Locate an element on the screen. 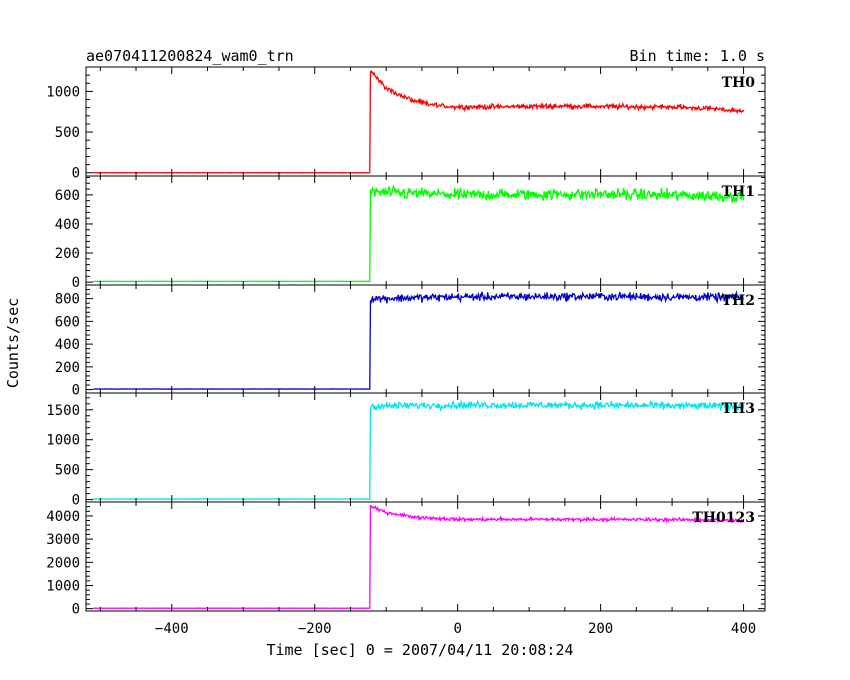 The width and height of the screenshot is (850, 680). panel-label: TH2 is located at coordinates (738, 301).